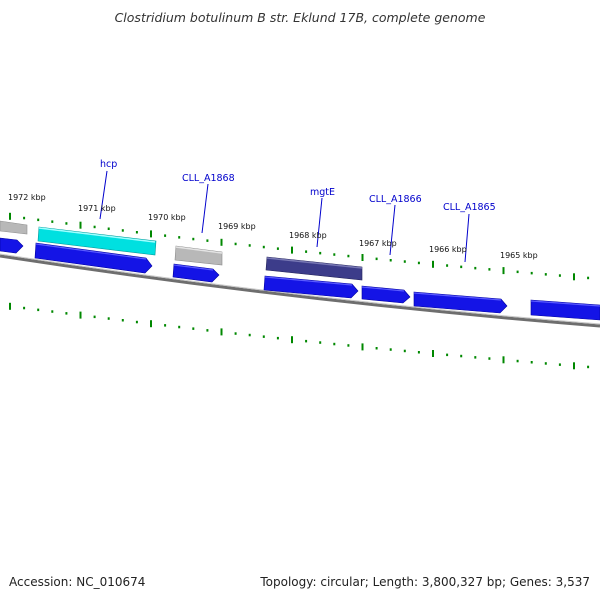 The width and height of the screenshot is (600, 600). Describe the element at coordinates (97, 241) in the screenshot. I see `gene-hcp` at that location.